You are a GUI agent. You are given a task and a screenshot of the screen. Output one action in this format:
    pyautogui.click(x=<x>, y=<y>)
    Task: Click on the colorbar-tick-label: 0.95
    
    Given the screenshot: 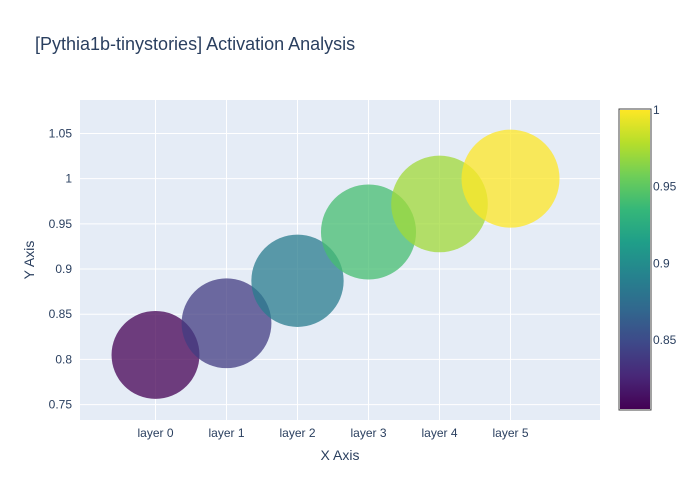 What is the action you would take?
    pyautogui.click(x=665, y=187)
    